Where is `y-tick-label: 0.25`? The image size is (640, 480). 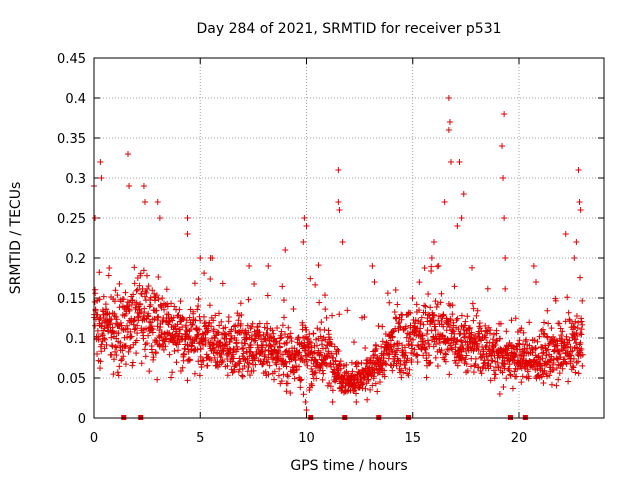 y-tick-label: 0.25 is located at coordinates (71, 219).